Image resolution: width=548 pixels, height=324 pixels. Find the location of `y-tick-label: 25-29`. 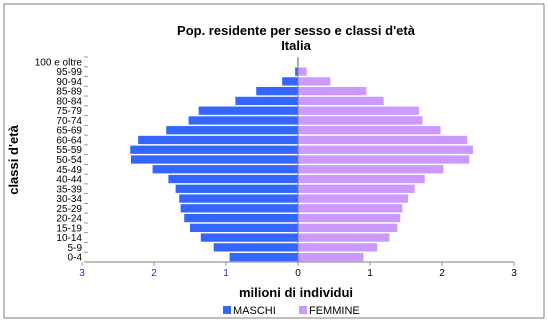

y-tick-label: 25-29 is located at coordinates (69, 209).